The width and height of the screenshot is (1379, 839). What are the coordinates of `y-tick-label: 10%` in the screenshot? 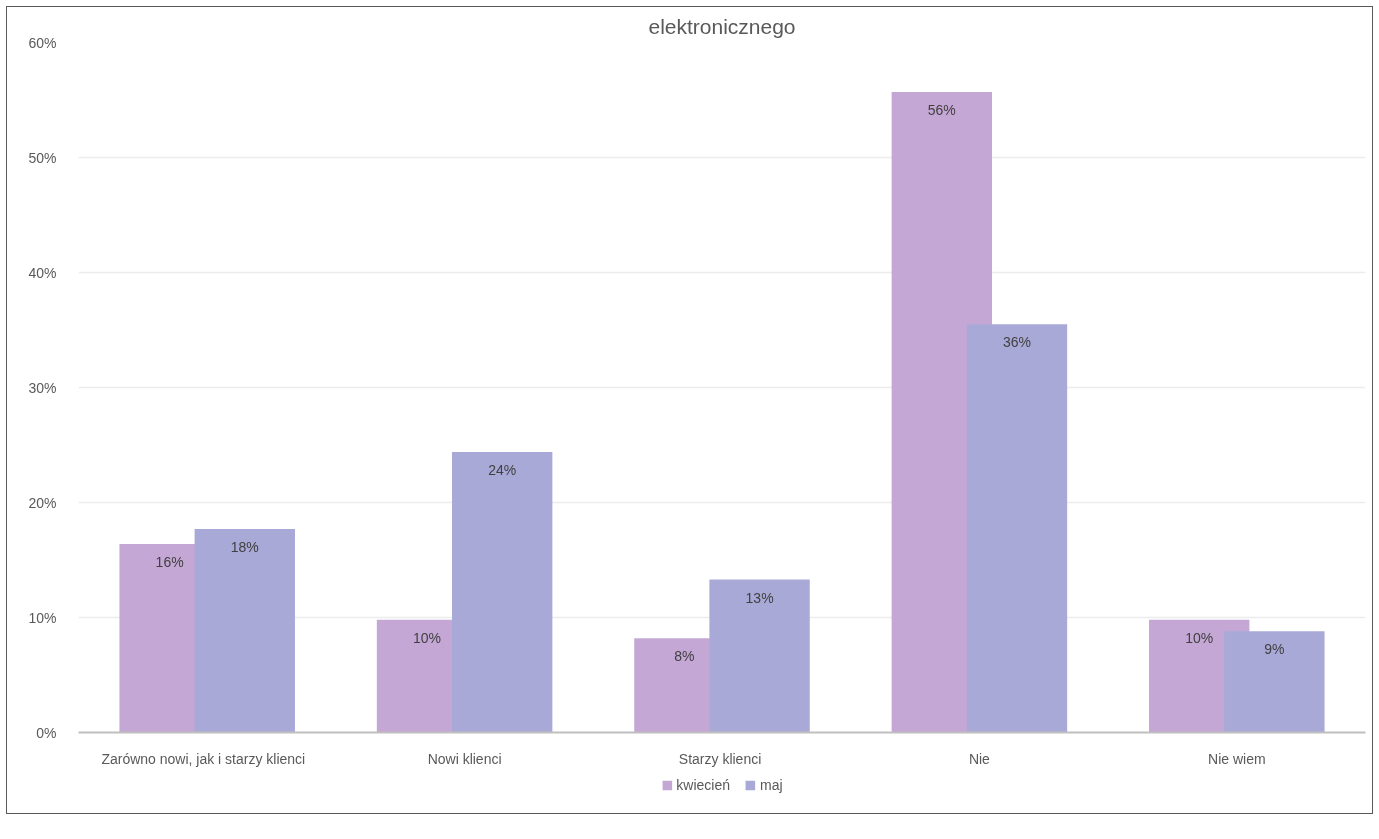 It's located at (42, 617).